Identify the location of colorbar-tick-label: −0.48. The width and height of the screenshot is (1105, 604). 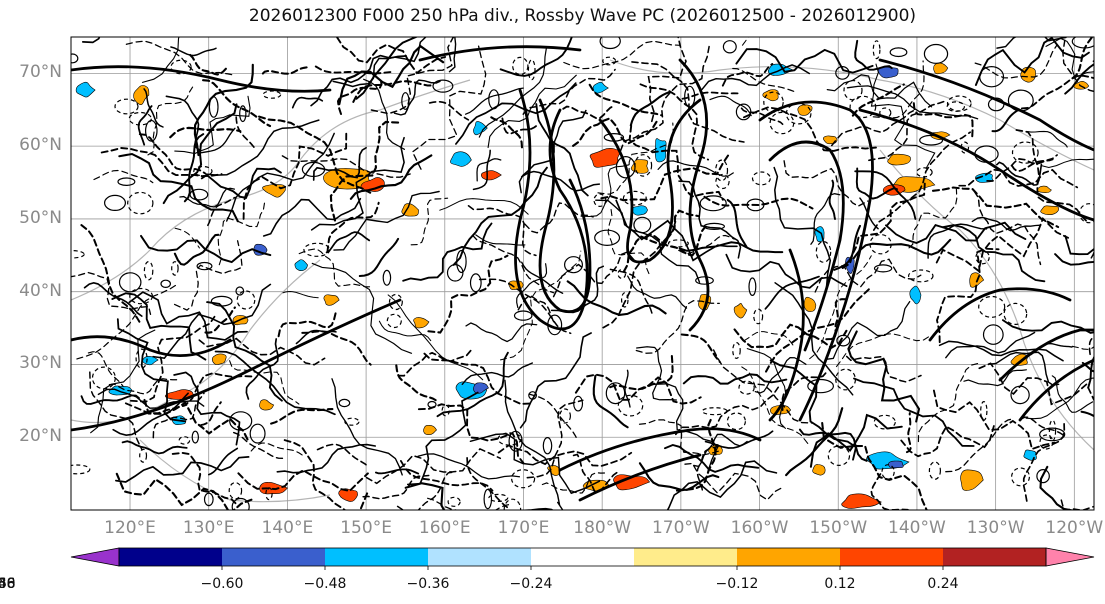
(325, 584).